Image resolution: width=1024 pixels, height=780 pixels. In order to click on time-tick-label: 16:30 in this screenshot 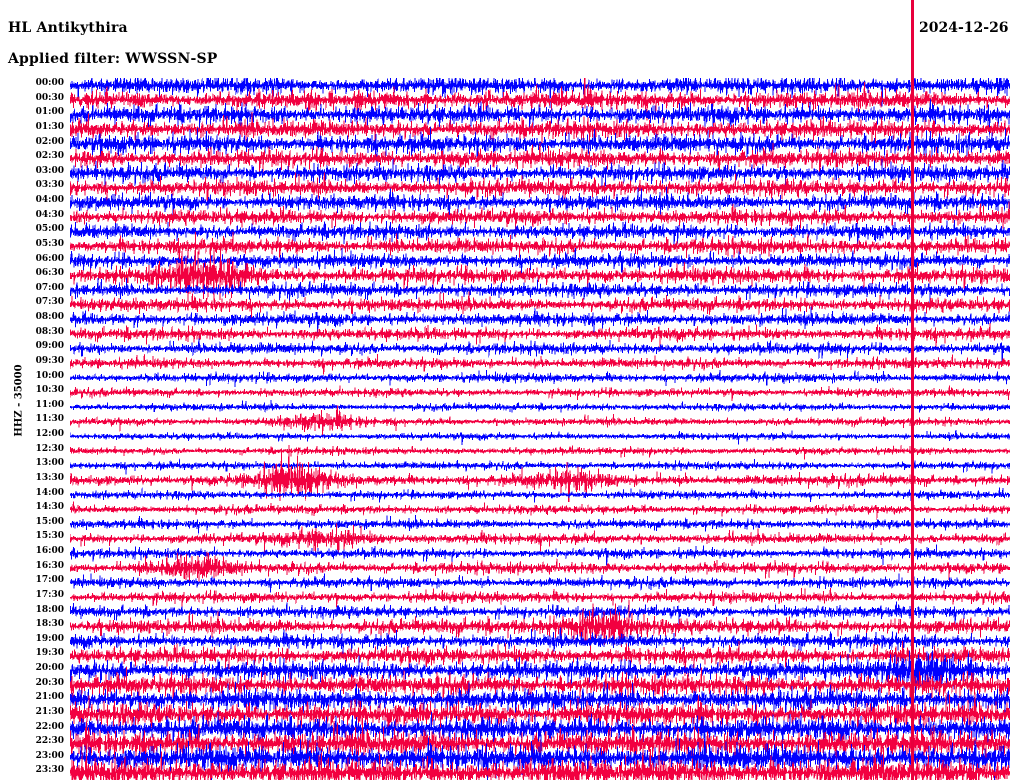, I will do `click(49, 565)`.